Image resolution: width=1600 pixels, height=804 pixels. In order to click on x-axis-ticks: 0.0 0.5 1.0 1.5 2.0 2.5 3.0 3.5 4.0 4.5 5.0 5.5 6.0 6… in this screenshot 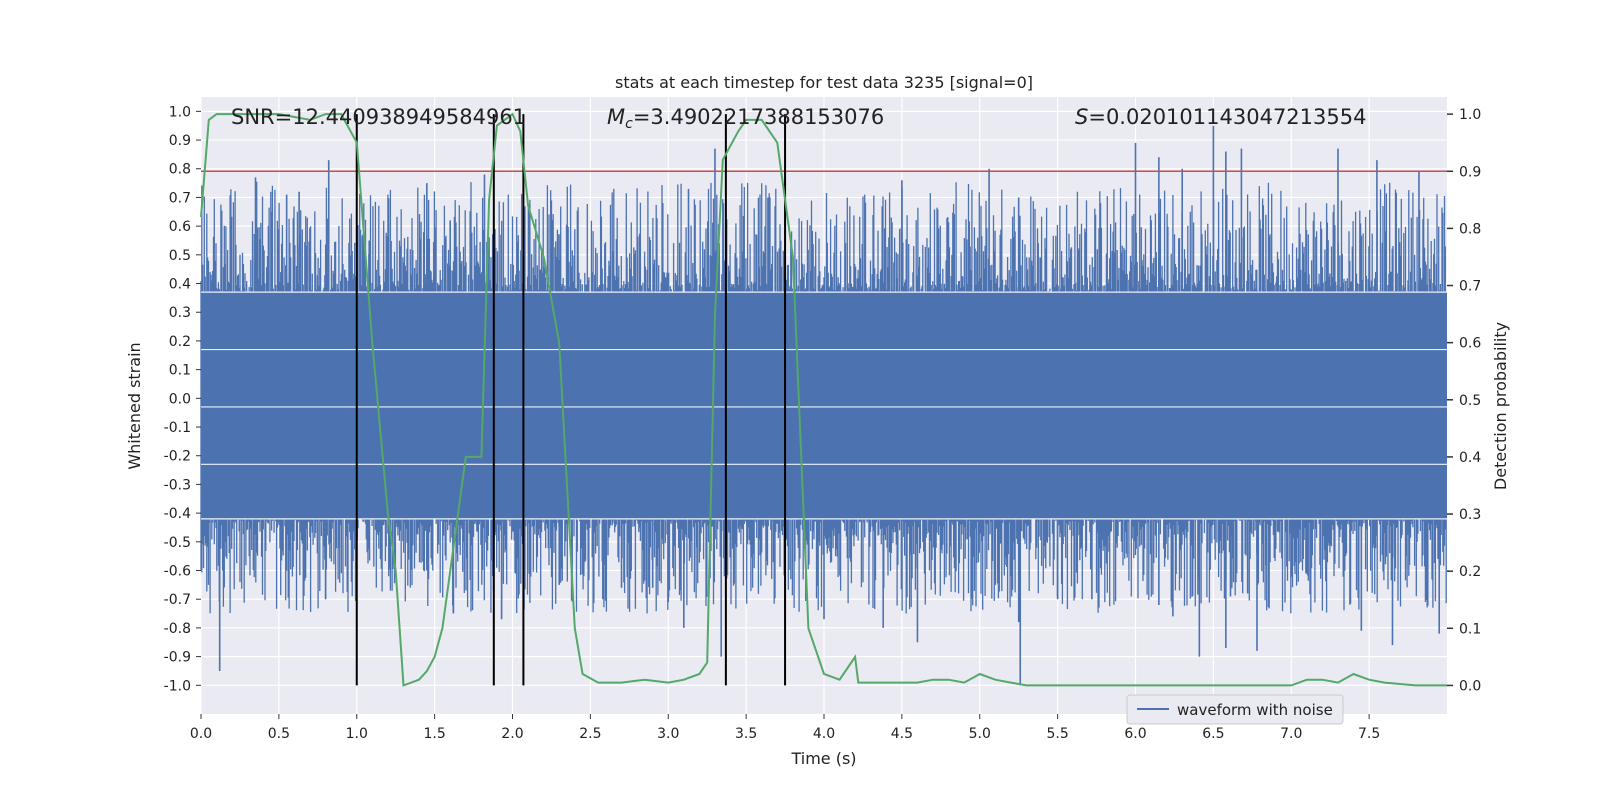, I will do `click(785, 728)`.